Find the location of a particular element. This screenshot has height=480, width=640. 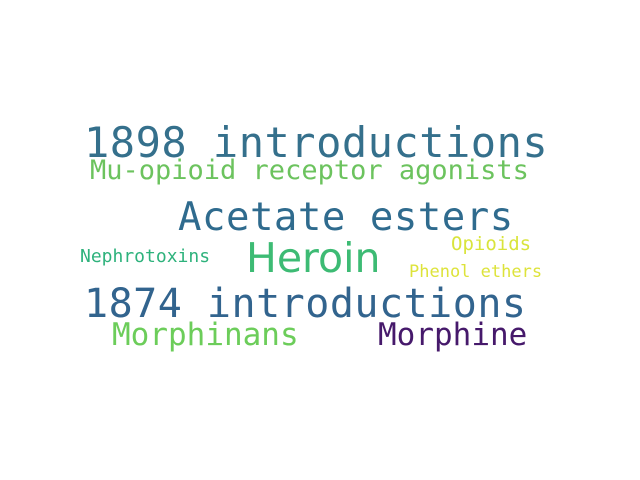

word-nephrotoxins: Nephrotoxins is located at coordinates (145, 256).